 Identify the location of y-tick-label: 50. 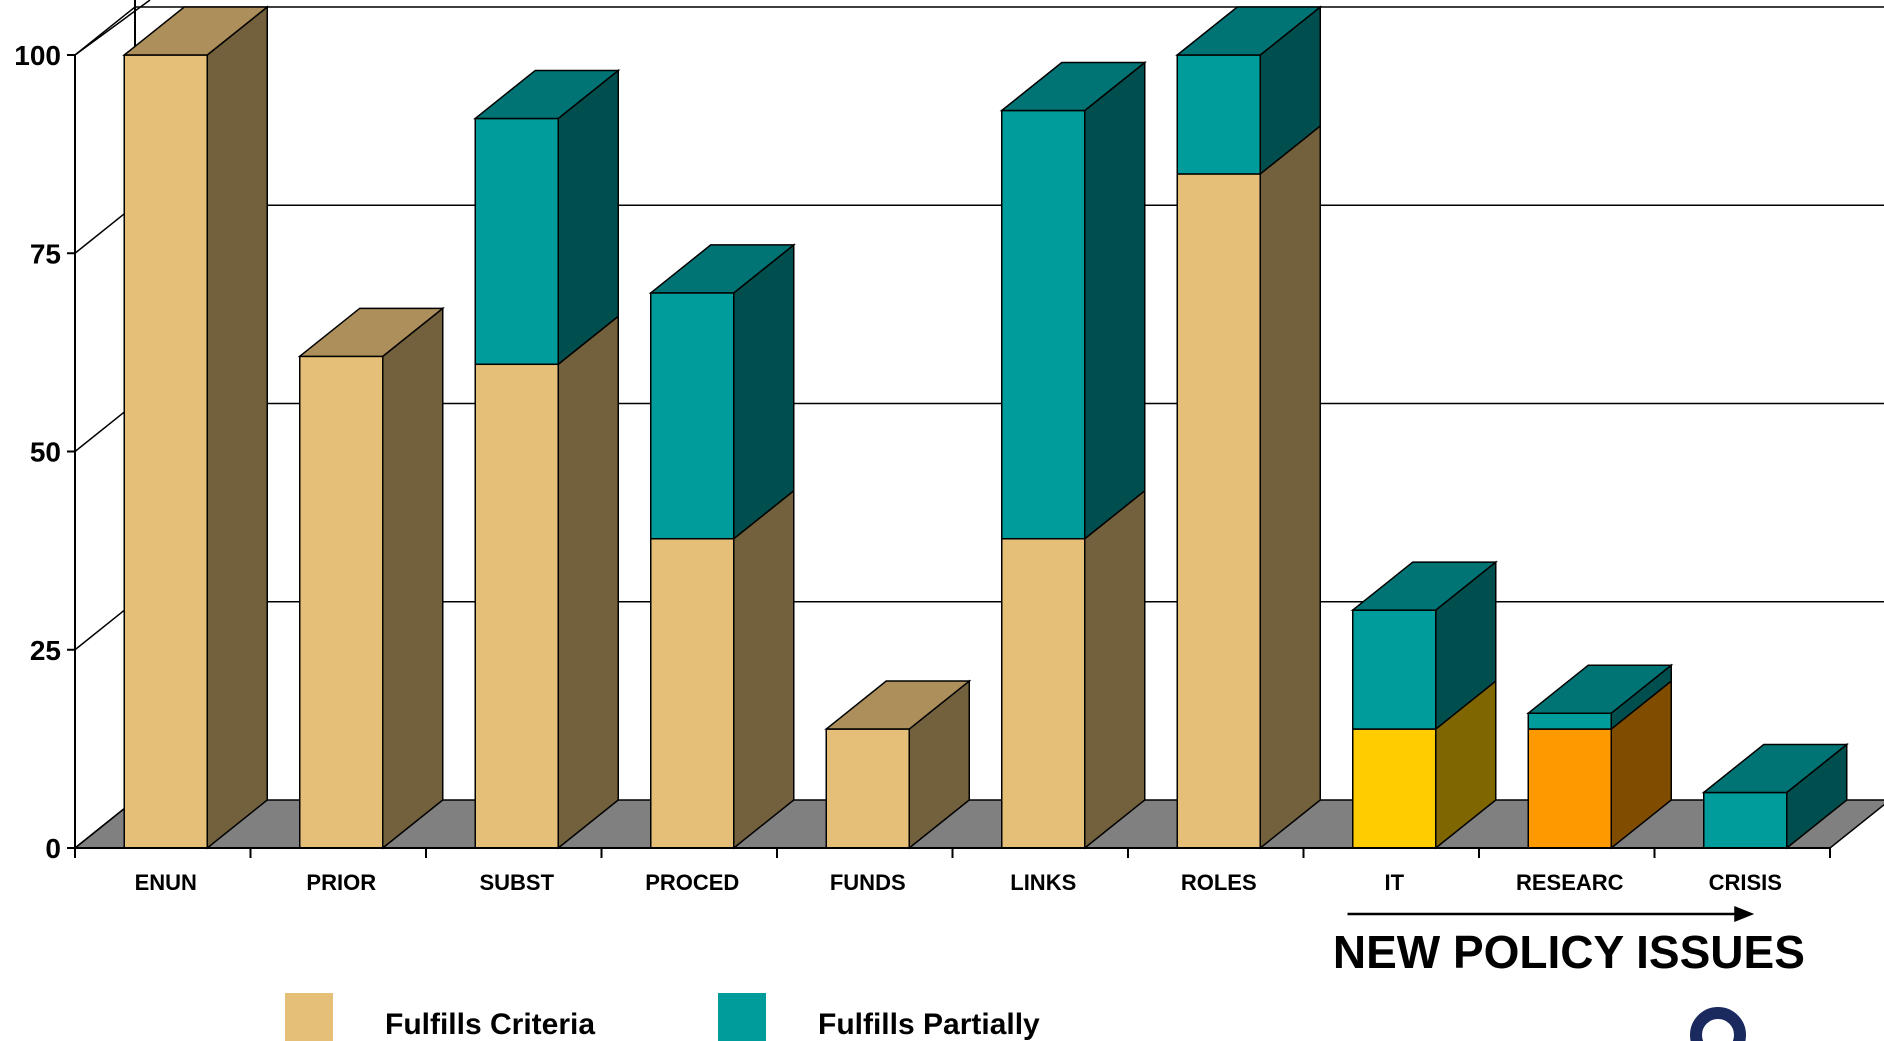
(45, 452).